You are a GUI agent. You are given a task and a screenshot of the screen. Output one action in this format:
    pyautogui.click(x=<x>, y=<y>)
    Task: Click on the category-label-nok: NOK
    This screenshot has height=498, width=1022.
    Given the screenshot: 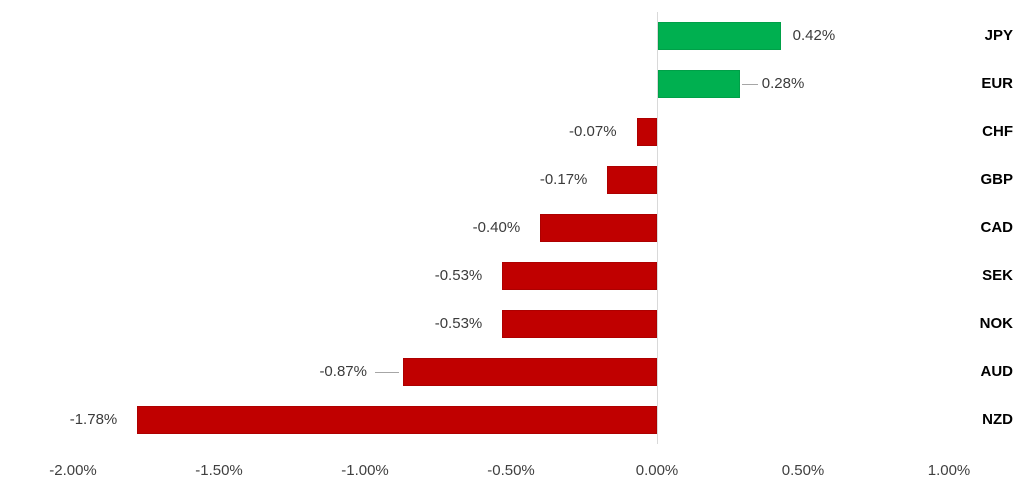 What is the action you would take?
    pyautogui.click(x=996, y=323)
    